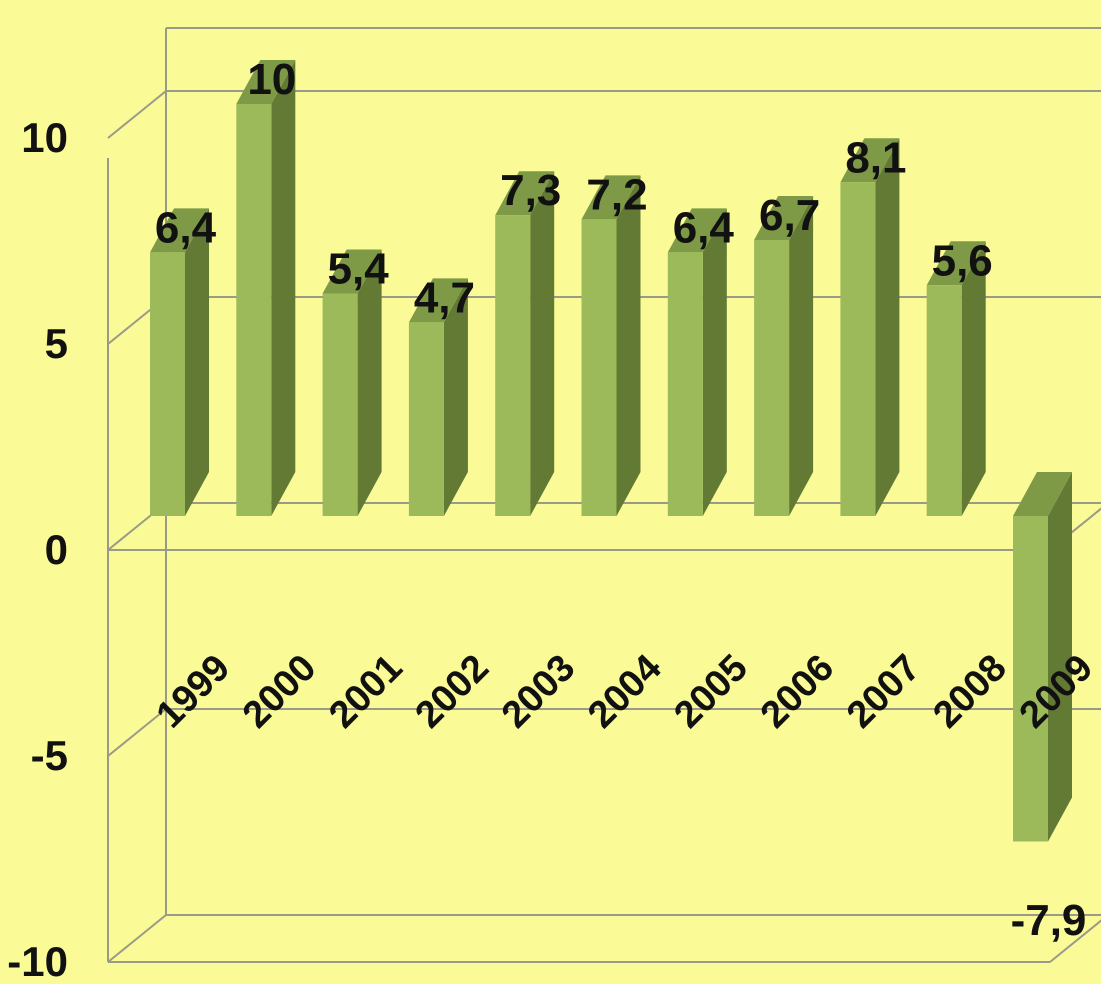  What do you see at coordinates (969, 691) in the screenshot?
I see `x-tick-label: 2008` at bounding box center [969, 691].